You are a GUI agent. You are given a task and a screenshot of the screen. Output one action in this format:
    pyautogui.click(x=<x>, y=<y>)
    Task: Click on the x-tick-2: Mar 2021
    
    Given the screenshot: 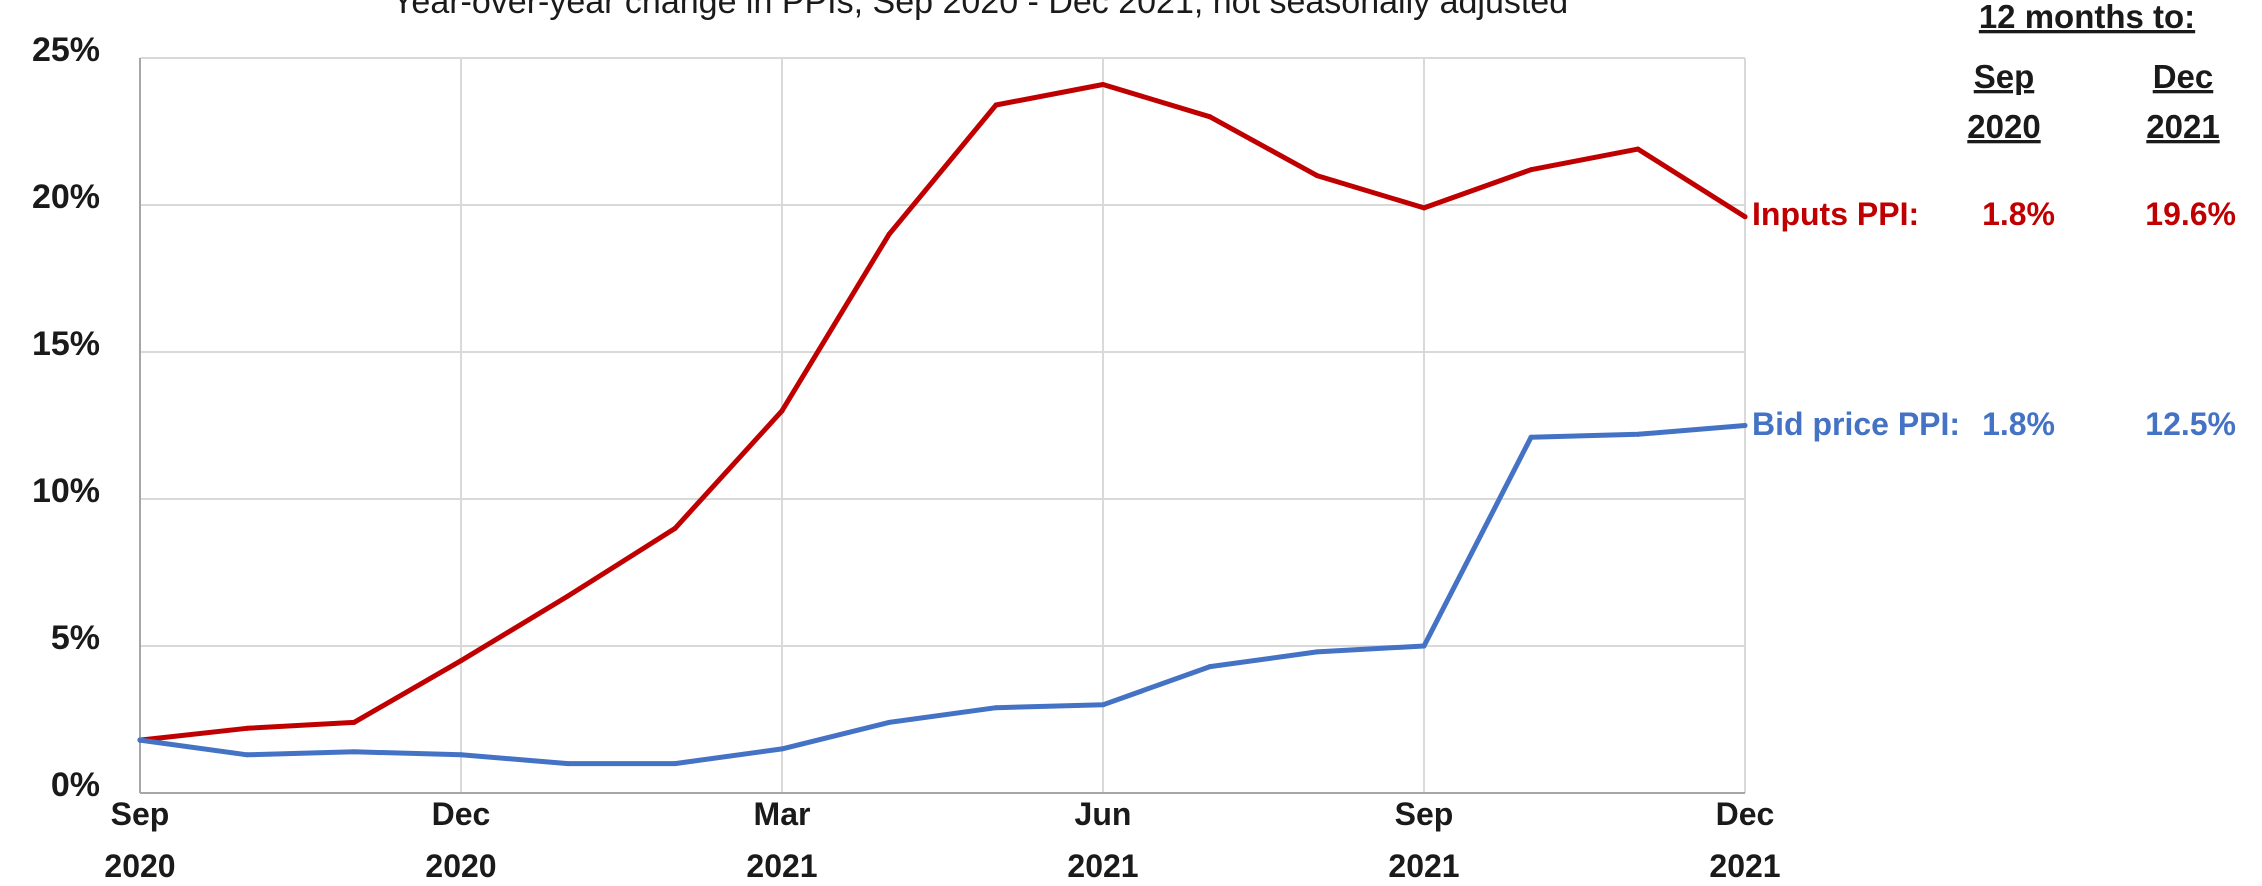 What is the action you would take?
    pyautogui.click(x=781, y=840)
    